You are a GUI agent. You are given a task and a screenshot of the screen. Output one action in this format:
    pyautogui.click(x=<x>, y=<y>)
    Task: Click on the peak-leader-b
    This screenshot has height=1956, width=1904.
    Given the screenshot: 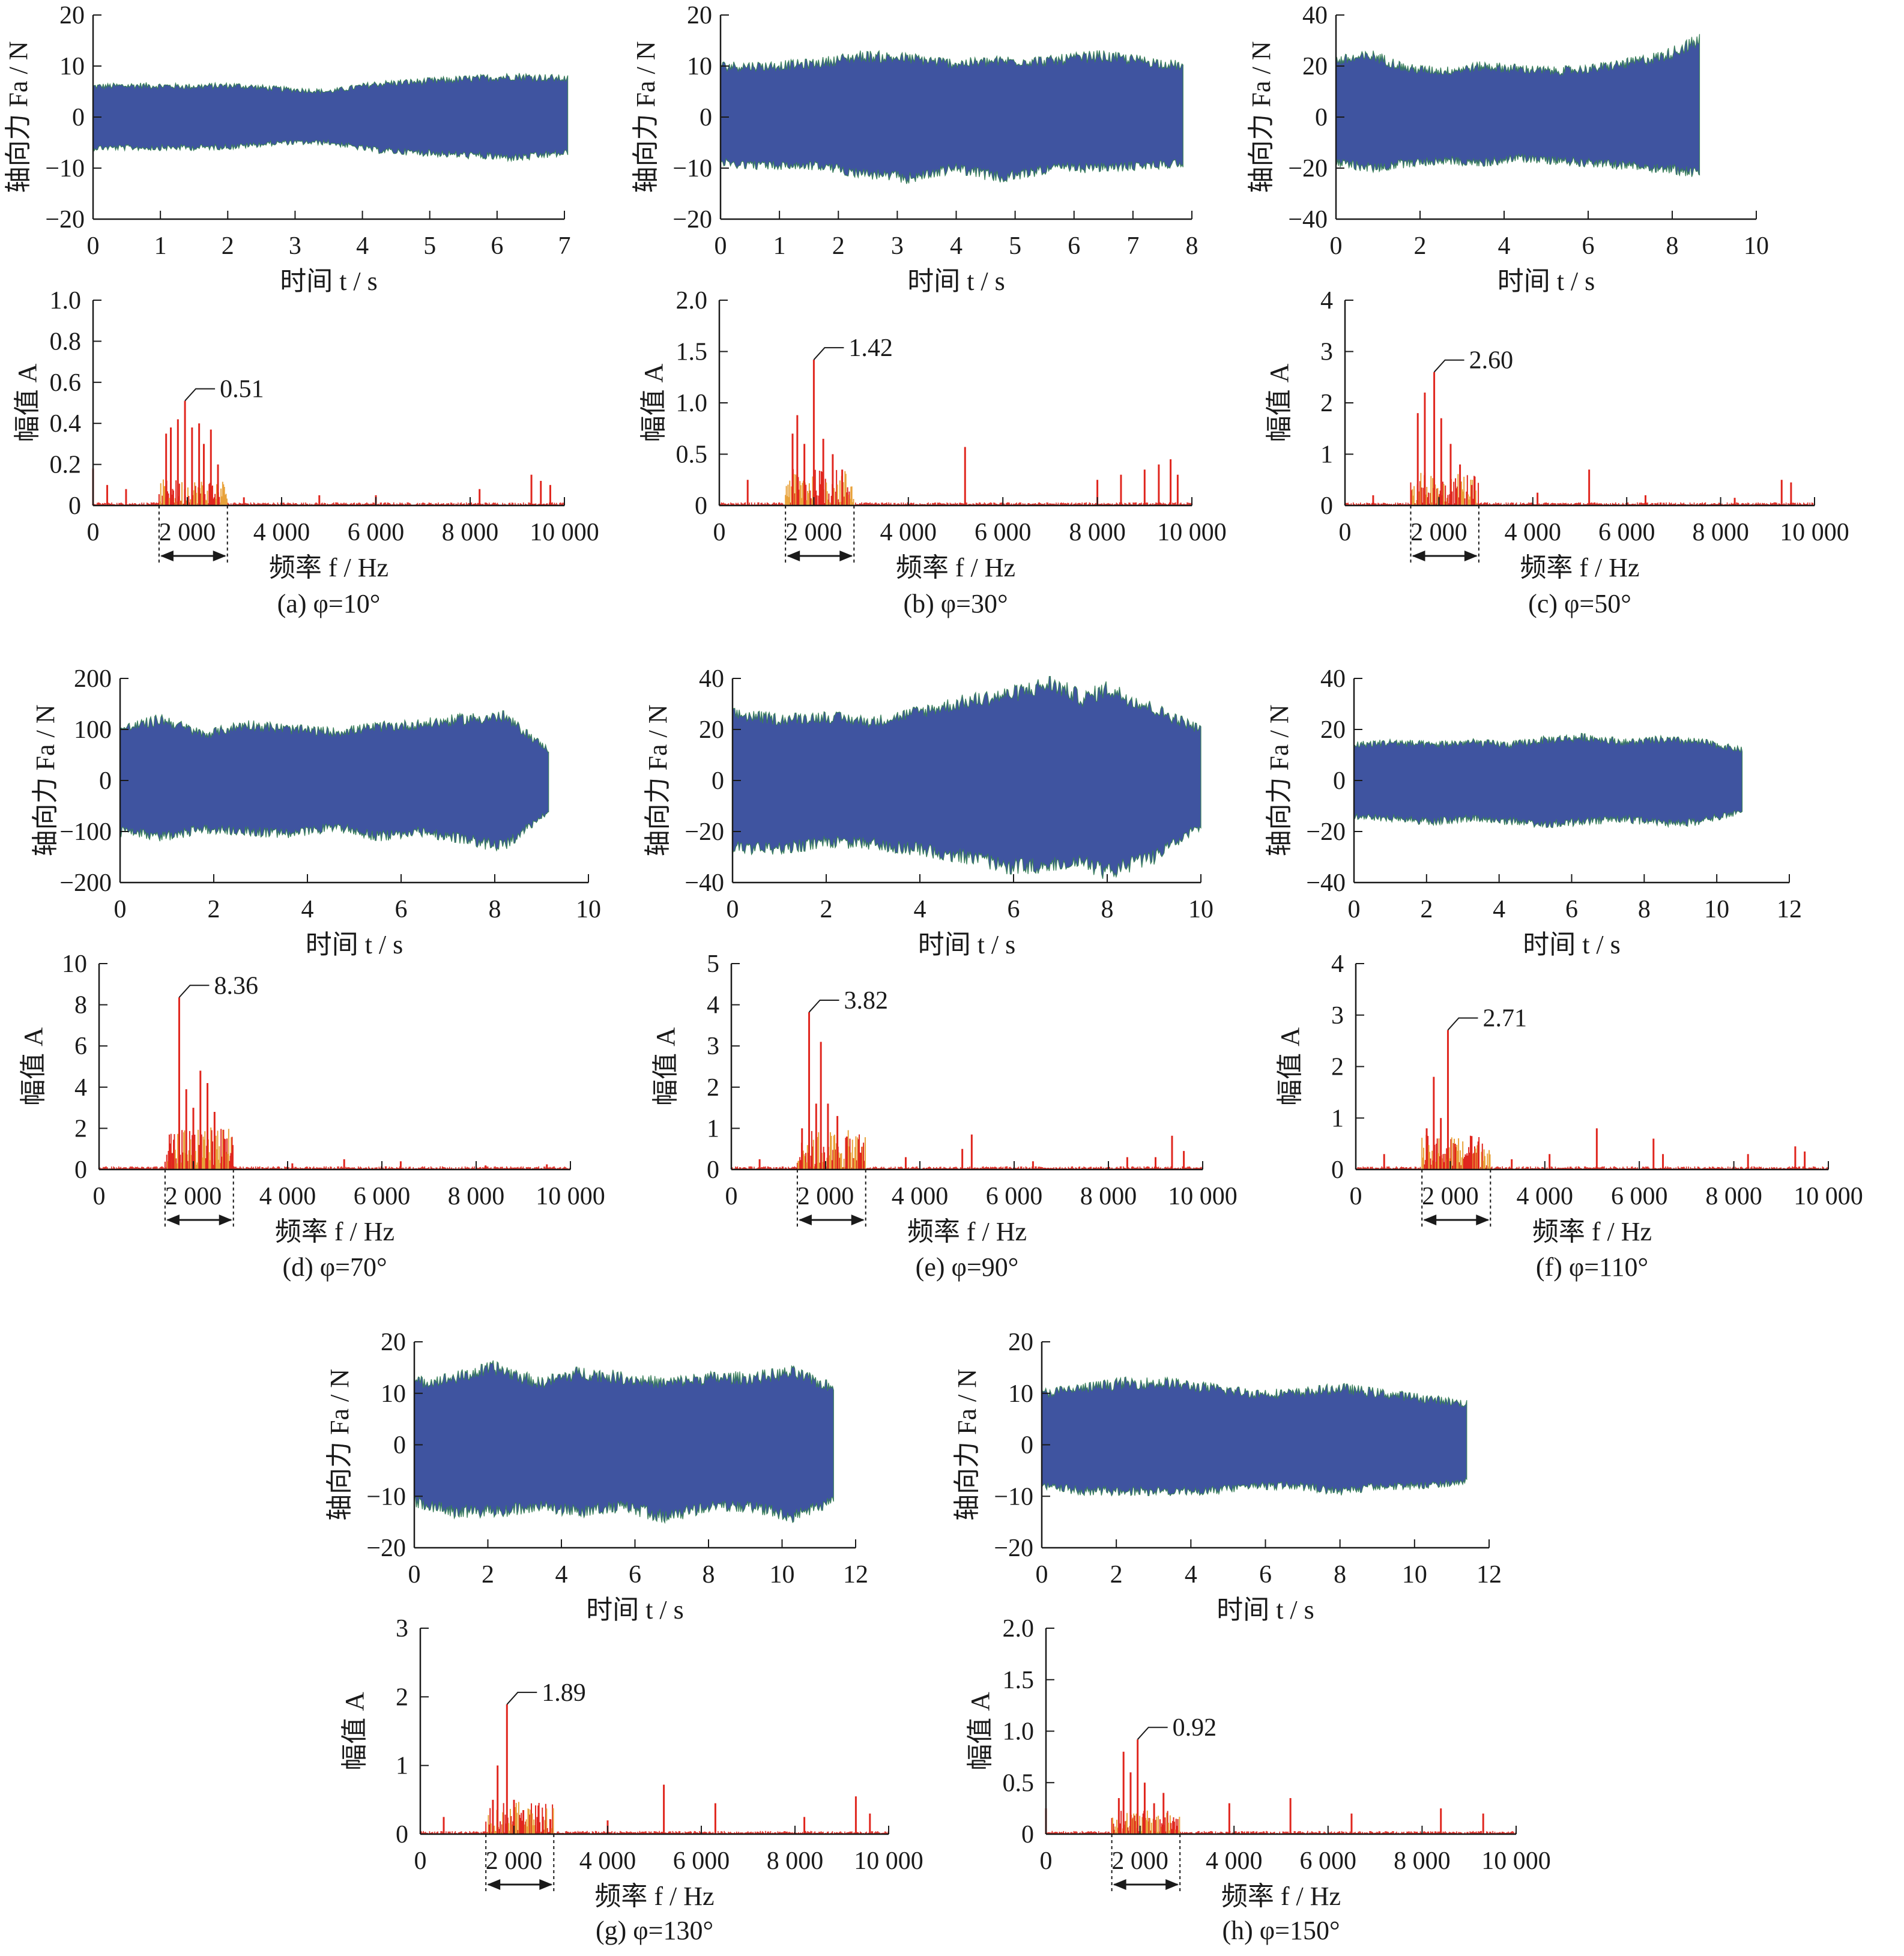 What is the action you would take?
    pyautogui.click(x=828, y=353)
    